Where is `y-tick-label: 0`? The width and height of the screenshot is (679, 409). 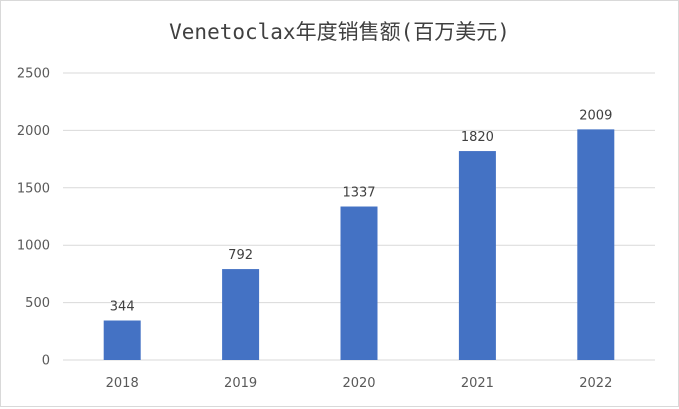
y-tick-label: 0 is located at coordinates (46, 361).